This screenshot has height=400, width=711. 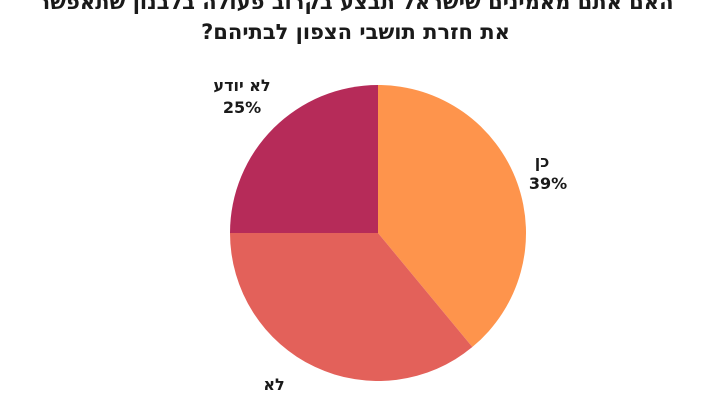 I want to click on slice-percent-dont-know: 25%, so click(x=242, y=107).